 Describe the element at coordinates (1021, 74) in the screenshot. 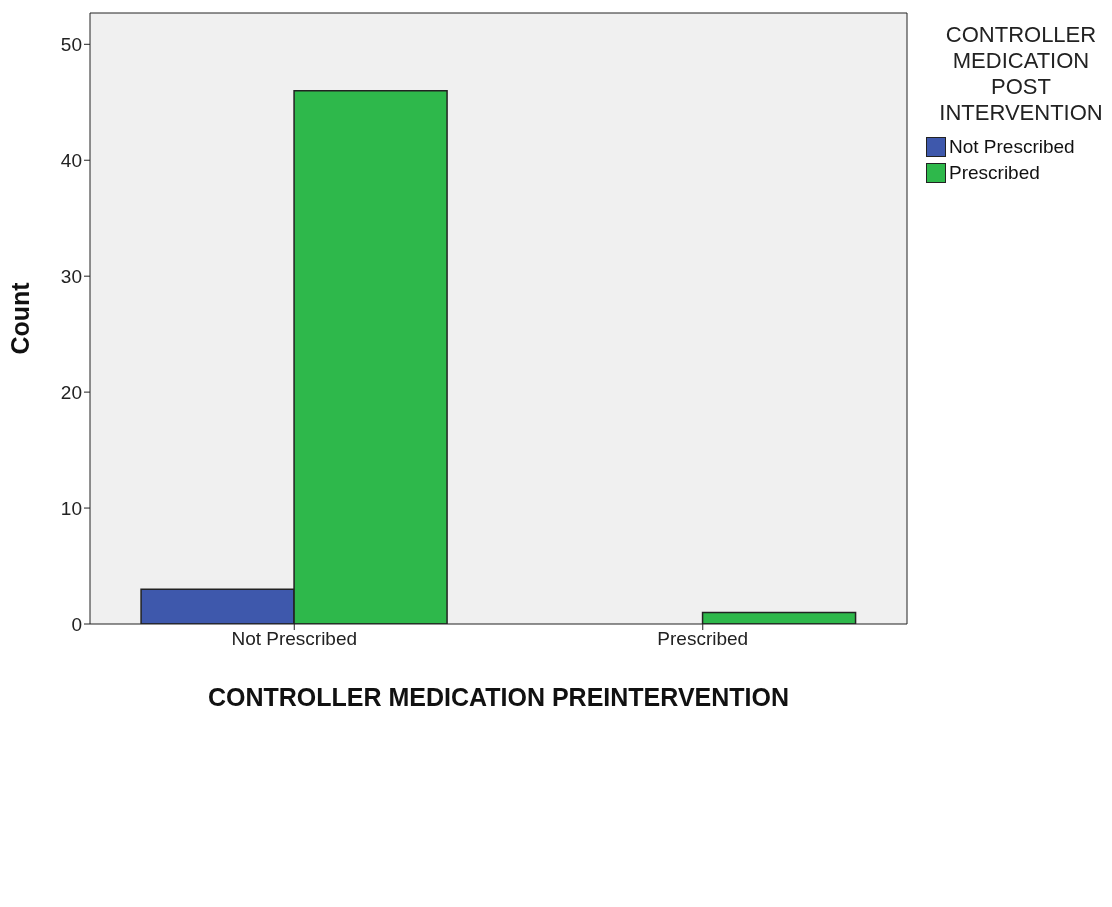

I see `legend-title: CONTROLLER MEDICATION POST INTERVENTION` at that location.